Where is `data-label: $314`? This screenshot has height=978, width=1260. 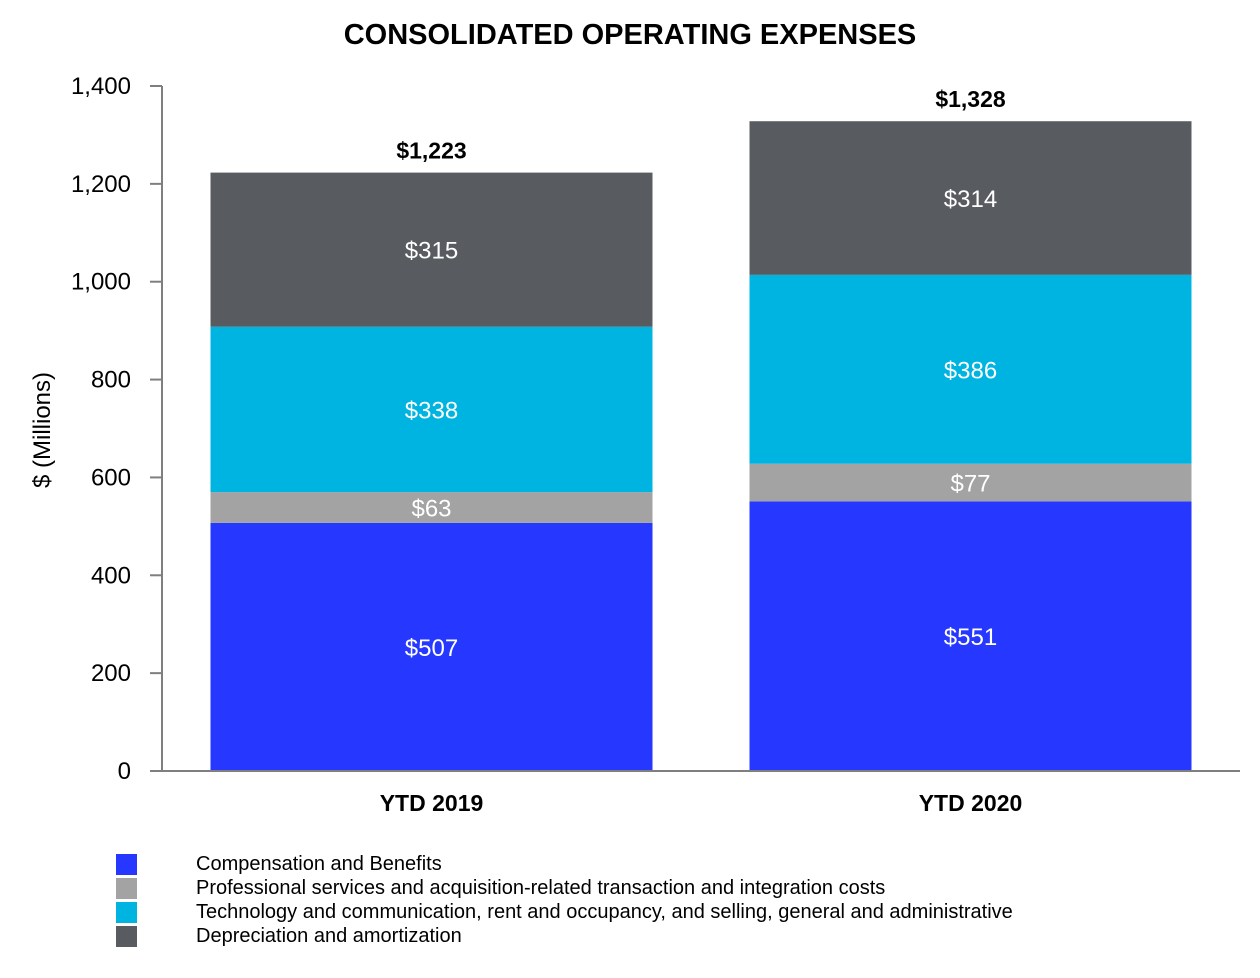
data-label: $314 is located at coordinates (970, 199).